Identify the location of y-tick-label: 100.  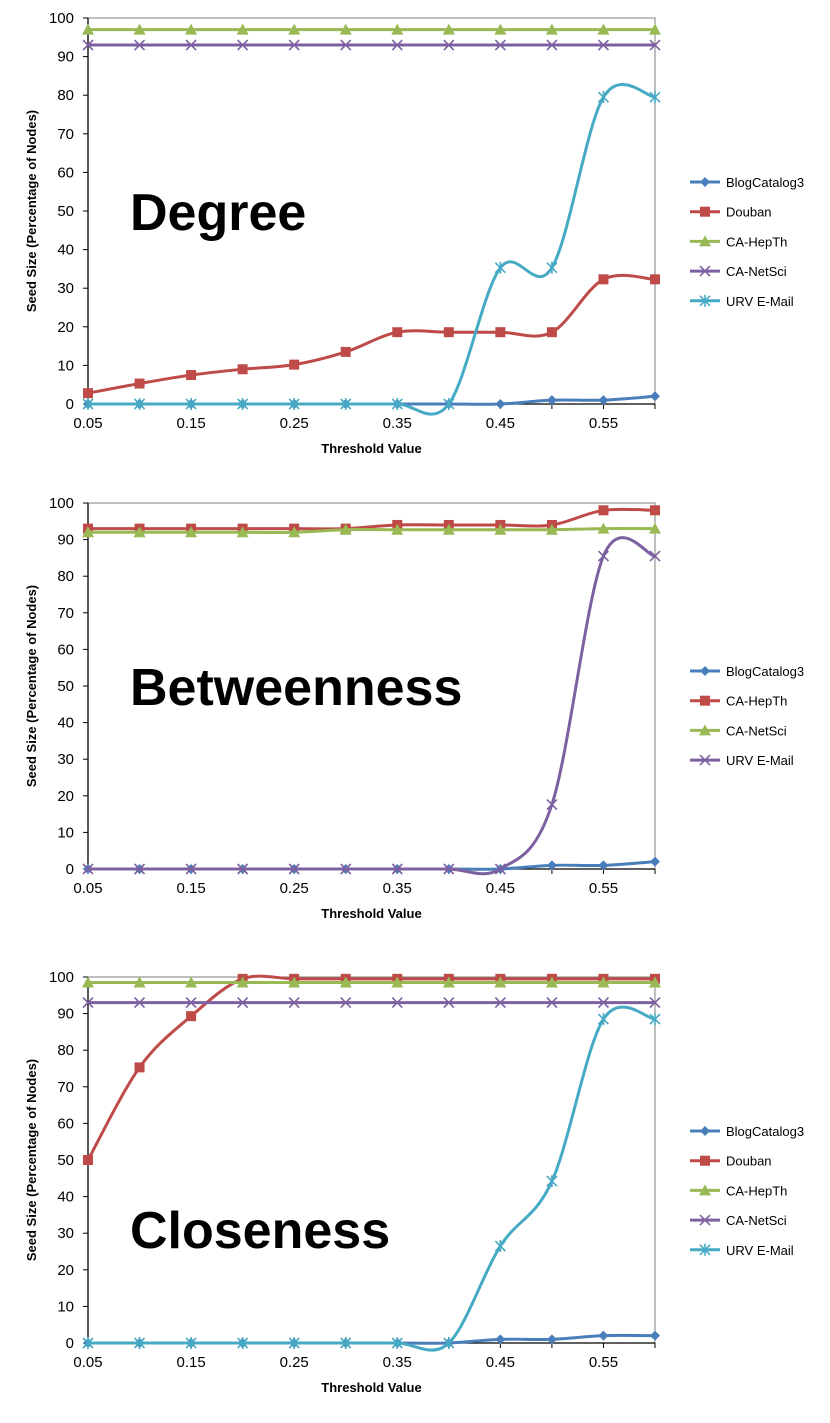
(61, 18).